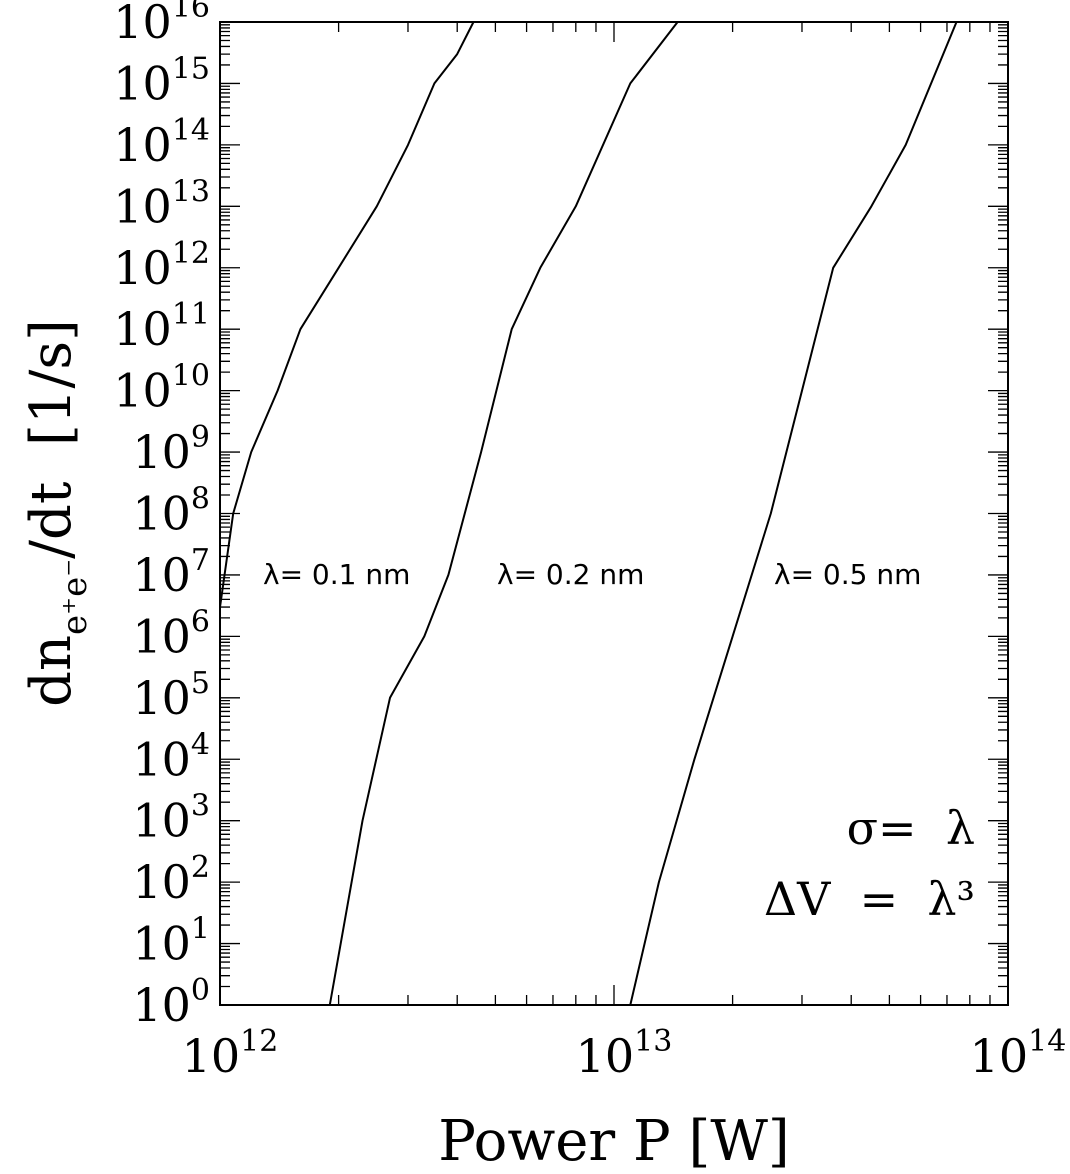 This screenshot has height=1174, width=1070. What do you see at coordinates (171, 1002) in the screenshot?
I see `y-tick-label: 100` at bounding box center [171, 1002].